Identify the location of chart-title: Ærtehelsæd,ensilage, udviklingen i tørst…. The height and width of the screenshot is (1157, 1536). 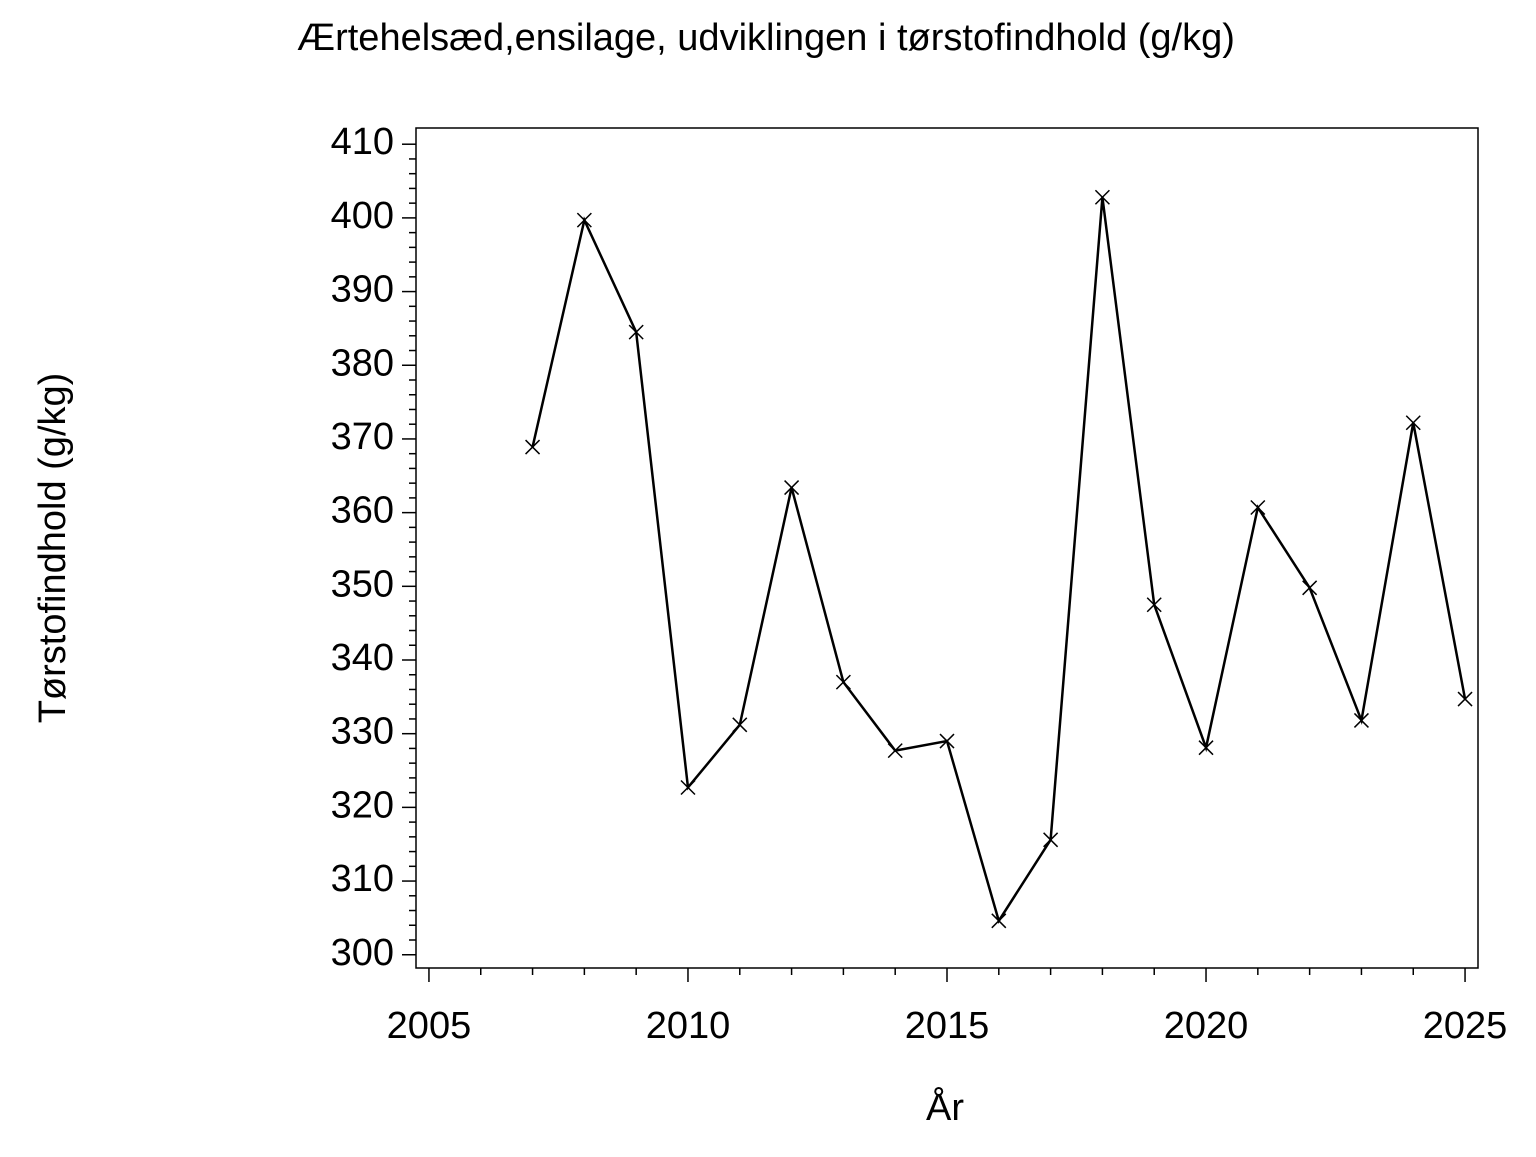
(766, 38).